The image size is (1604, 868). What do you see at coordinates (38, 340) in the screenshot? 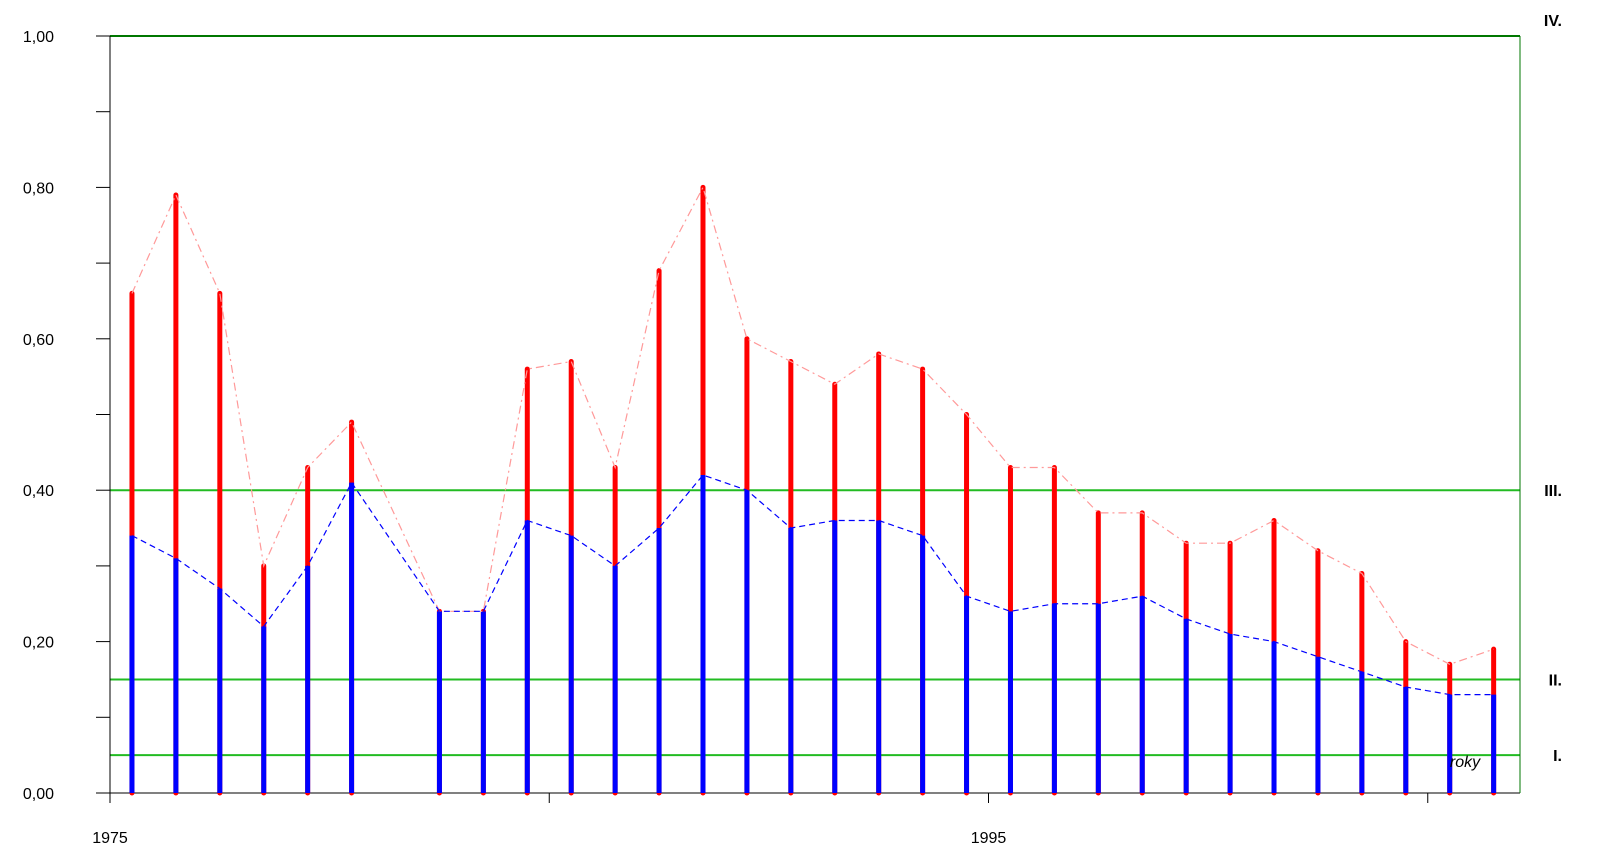
I see `y-tick-label: 0,60` at bounding box center [38, 340].